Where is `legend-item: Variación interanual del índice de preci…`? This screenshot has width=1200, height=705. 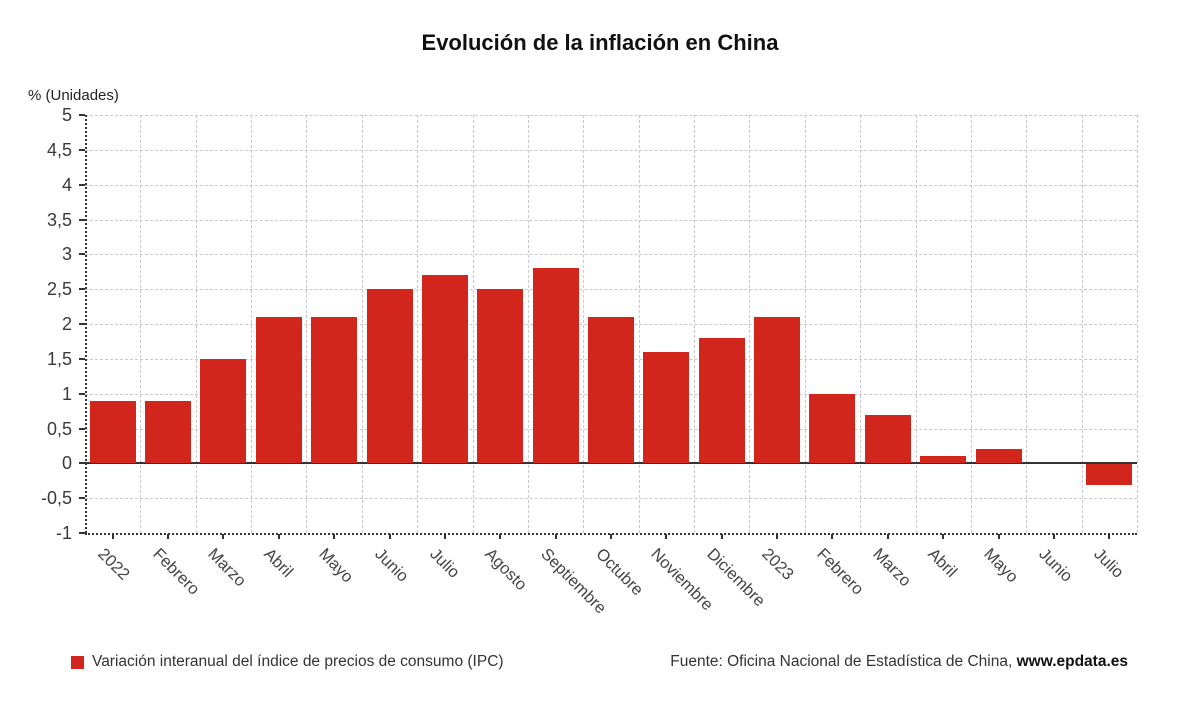 legend-item: Variación interanual del índice de preci… is located at coordinates (287, 662).